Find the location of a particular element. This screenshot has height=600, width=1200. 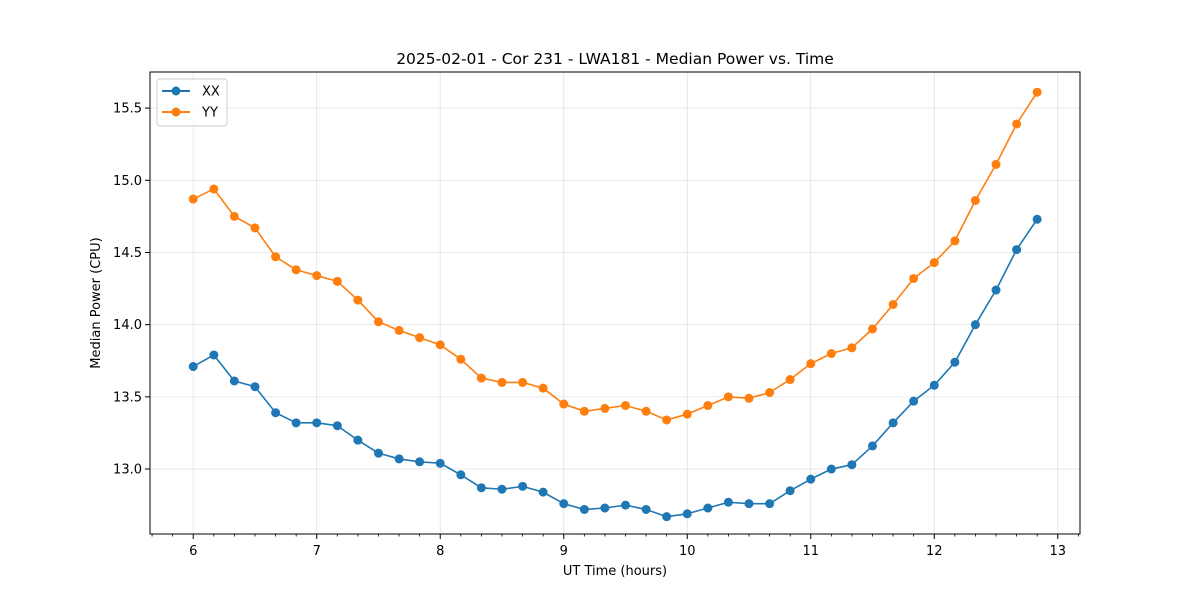

x-tick-label: 8 is located at coordinates (440, 551).